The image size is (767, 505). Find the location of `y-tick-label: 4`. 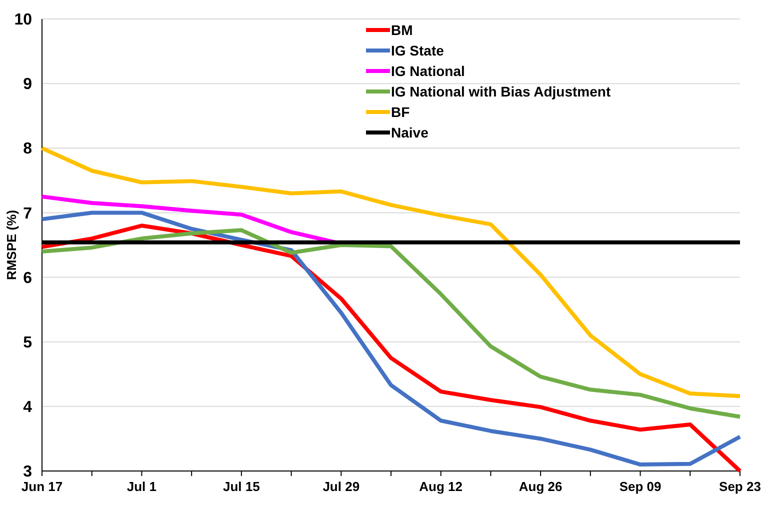

y-tick-label: 4 is located at coordinates (27, 407).